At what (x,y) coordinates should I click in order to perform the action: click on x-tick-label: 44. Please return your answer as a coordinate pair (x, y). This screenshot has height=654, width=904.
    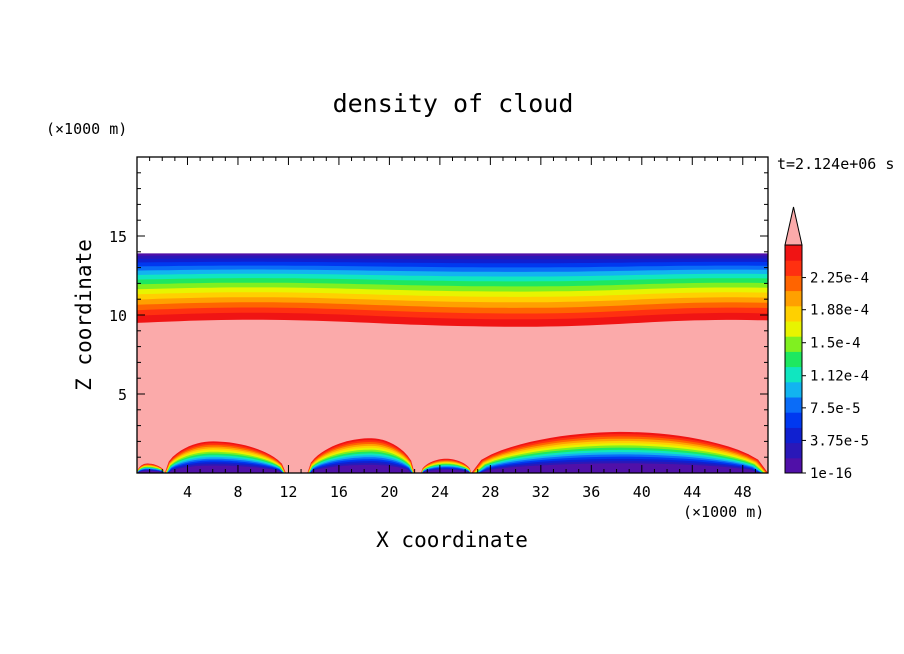
    Looking at the image, I should click on (692, 492).